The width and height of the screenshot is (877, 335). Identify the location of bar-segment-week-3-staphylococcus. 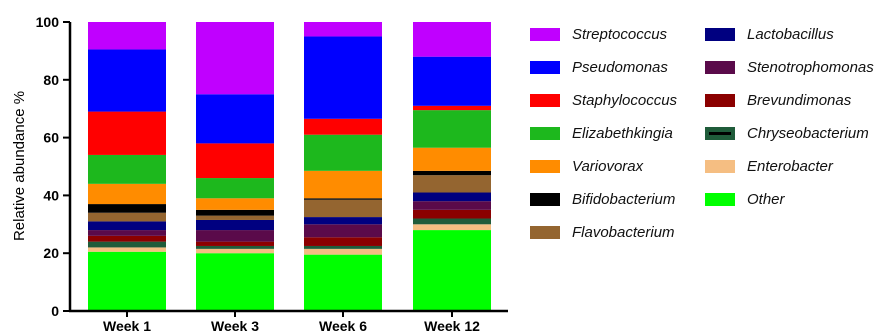
(235, 161).